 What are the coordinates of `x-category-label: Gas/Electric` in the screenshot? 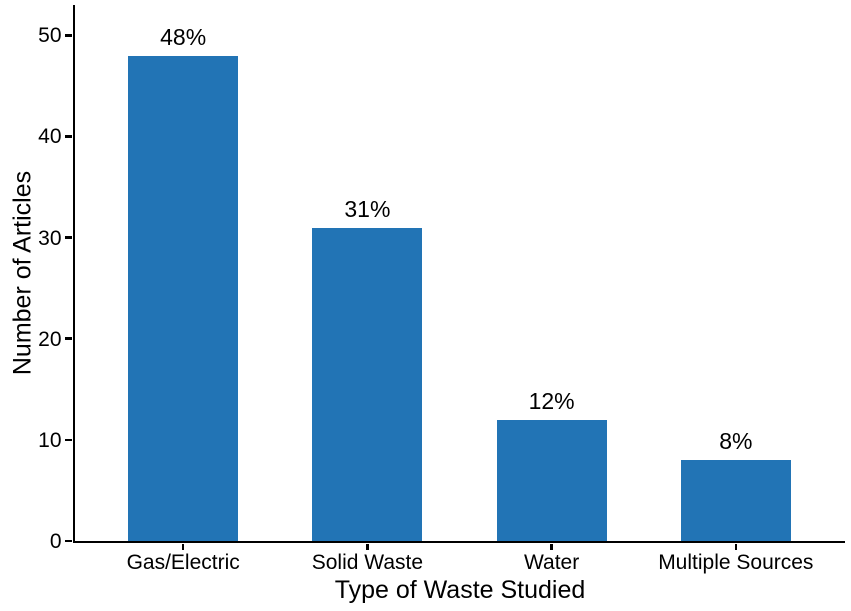 It's located at (183, 562).